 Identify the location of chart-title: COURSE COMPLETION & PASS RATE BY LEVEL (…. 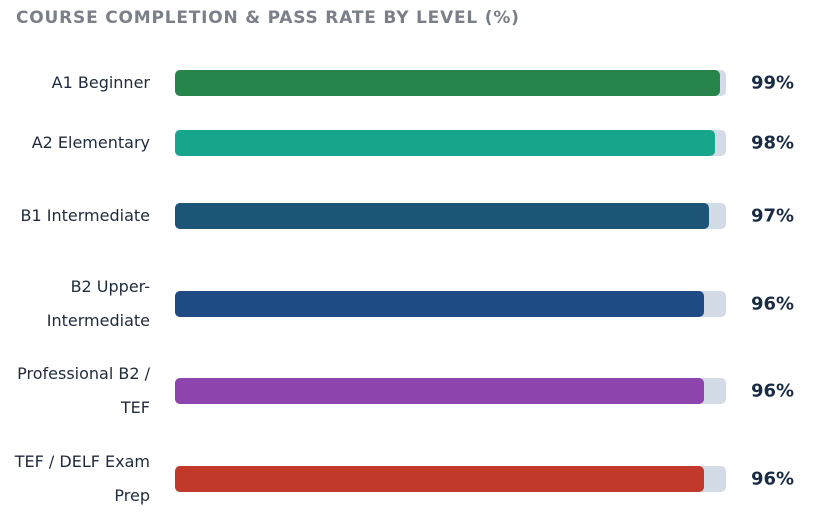
(268, 18).